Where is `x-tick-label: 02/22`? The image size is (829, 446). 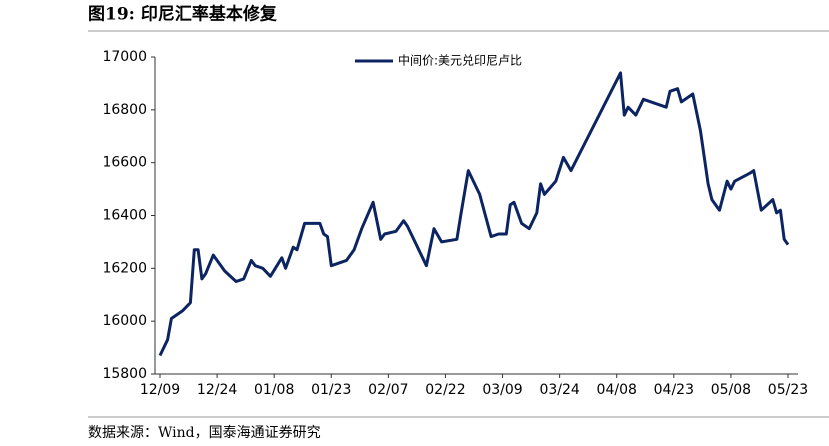
x-tick-label: 02/22 is located at coordinates (445, 390).